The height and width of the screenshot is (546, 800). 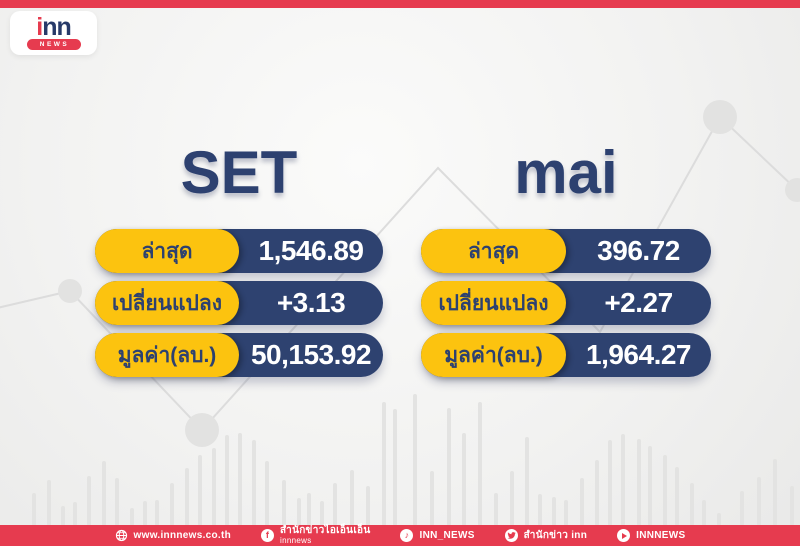 What do you see at coordinates (493, 303) in the screenshot?
I see `mai-change-label: เปลี่ยนแปลง` at bounding box center [493, 303].